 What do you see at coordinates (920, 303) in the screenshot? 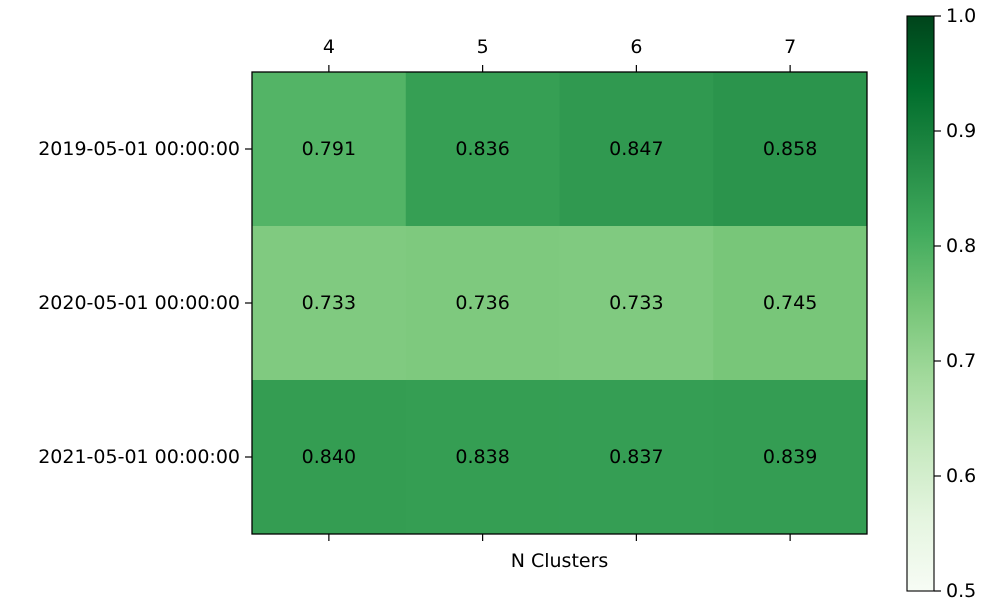
I see `colorbar` at bounding box center [920, 303].